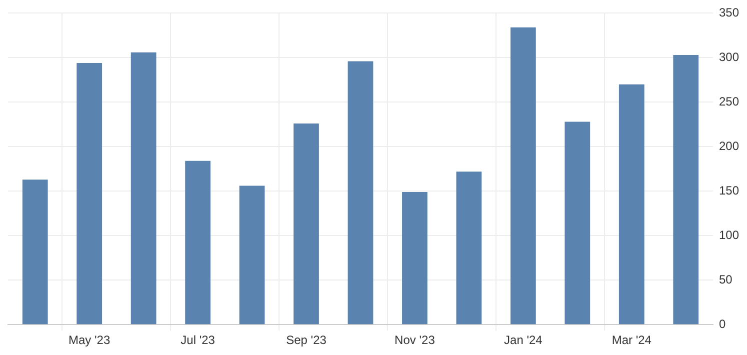 Image resolution: width=747 pixels, height=355 pixels. What do you see at coordinates (729, 235) in the screenshot?
I see `y-tick-label: 100` at bounding box center [729, 235].